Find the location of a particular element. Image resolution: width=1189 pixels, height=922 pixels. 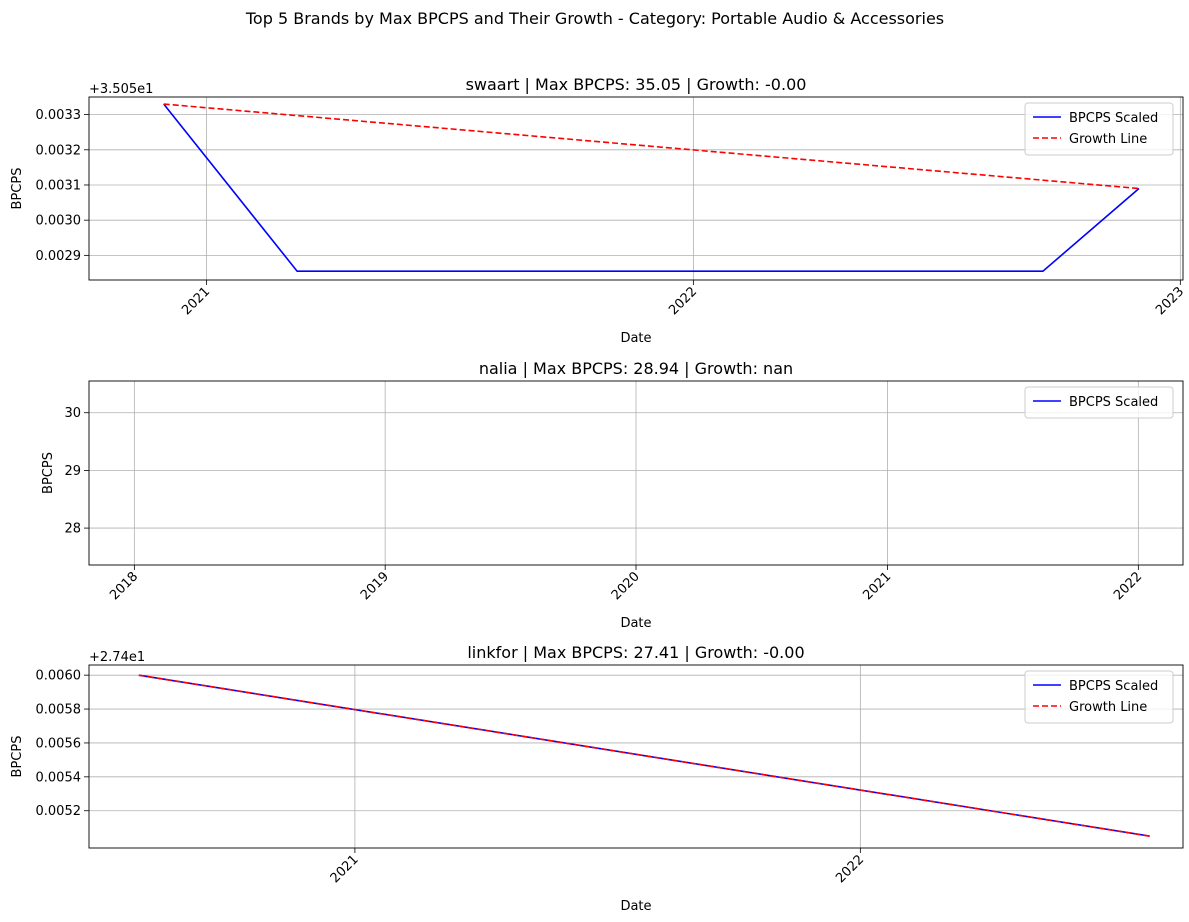

y-tick-label: 0.0032 is located at coordinates (59, 150).